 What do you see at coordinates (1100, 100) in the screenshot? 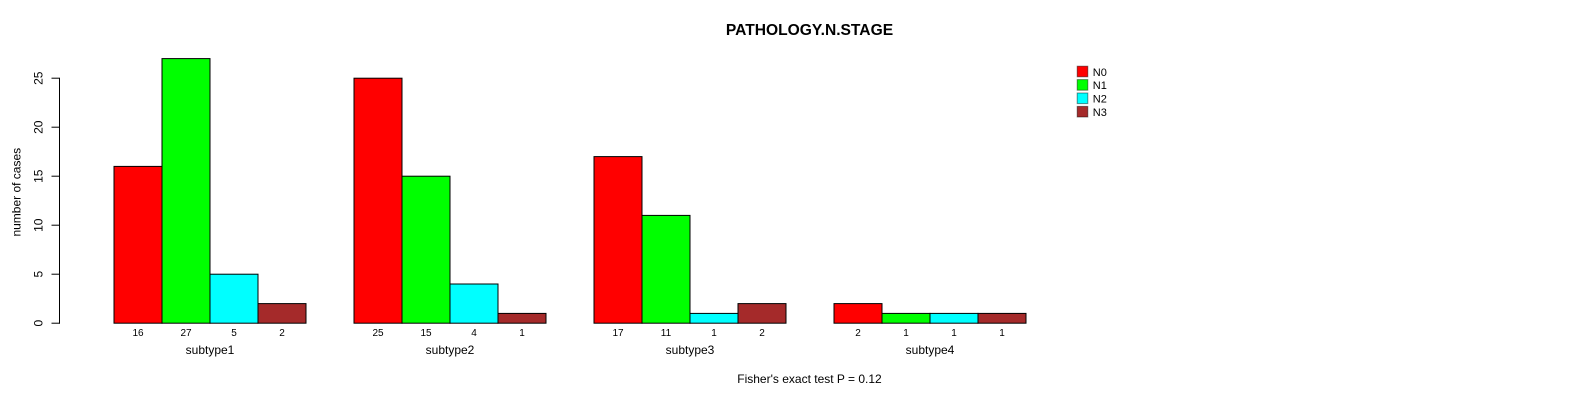
I see `svg-text: N2` at bounding box center [1100, 100].